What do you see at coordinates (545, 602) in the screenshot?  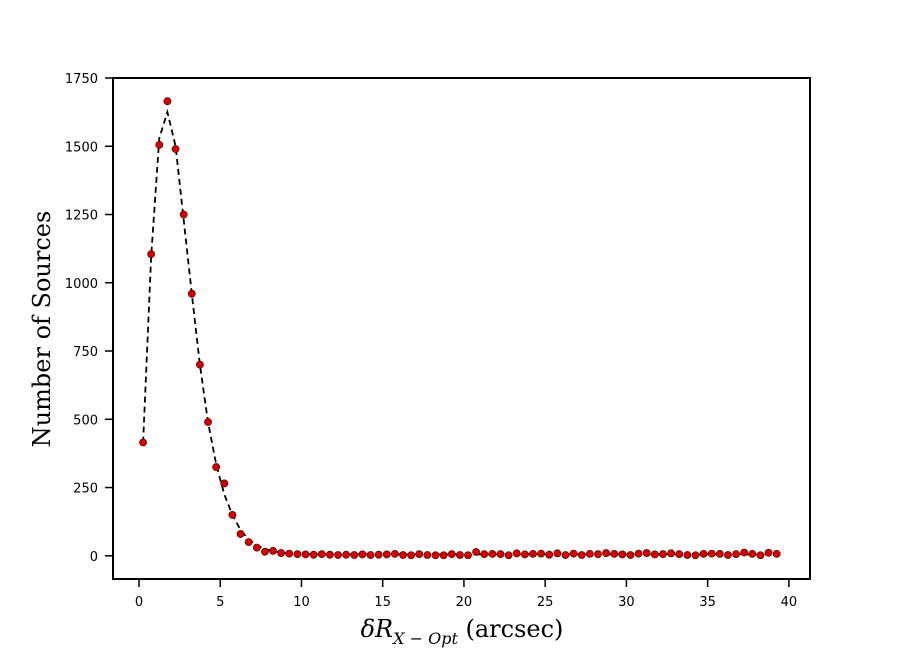 I see `x-tick-label: 25` at bounding box center [545, 602].